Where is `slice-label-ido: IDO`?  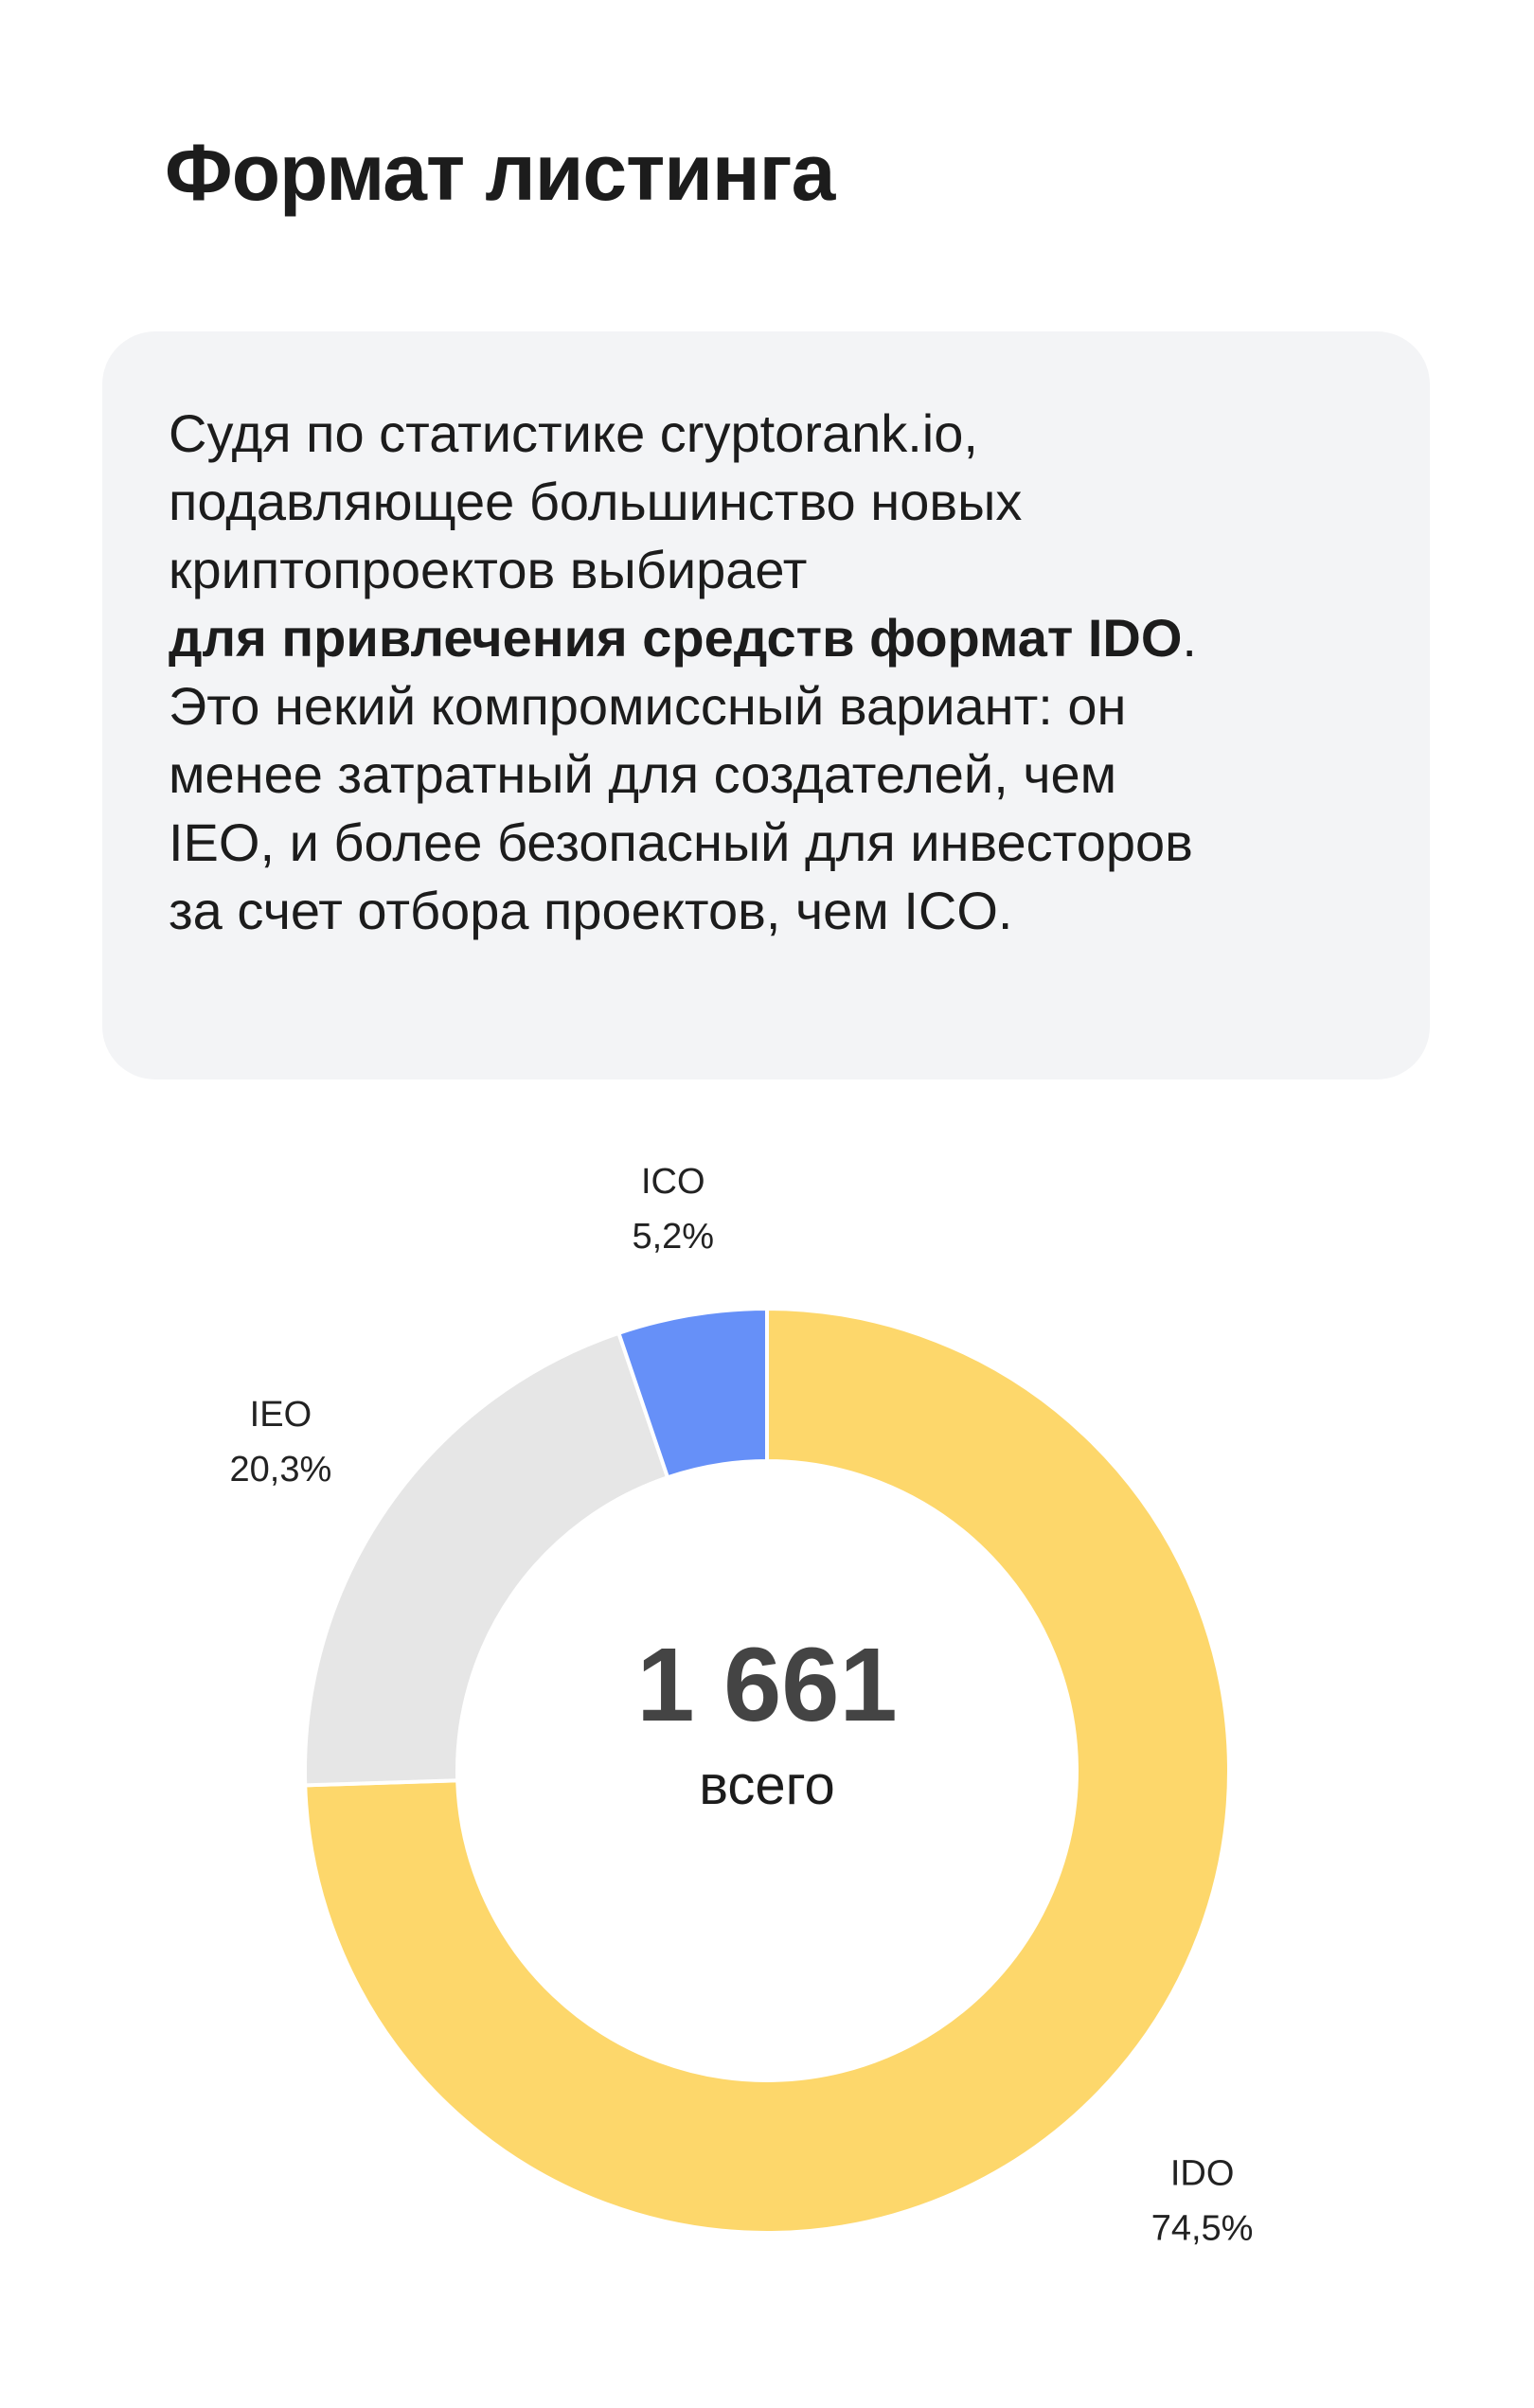 slice-label-ido: IDO is located at coordinates (1202, 2173).